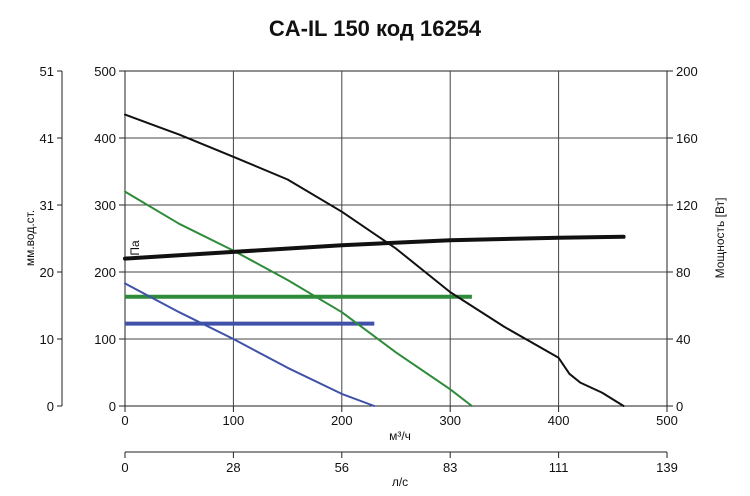 The image size is (750, 496). What do you see at coordinates (720, 238) in the screenshot?
I see `y-right-axis-title: Мощность [Вт]` at bounding box center [720, 238].